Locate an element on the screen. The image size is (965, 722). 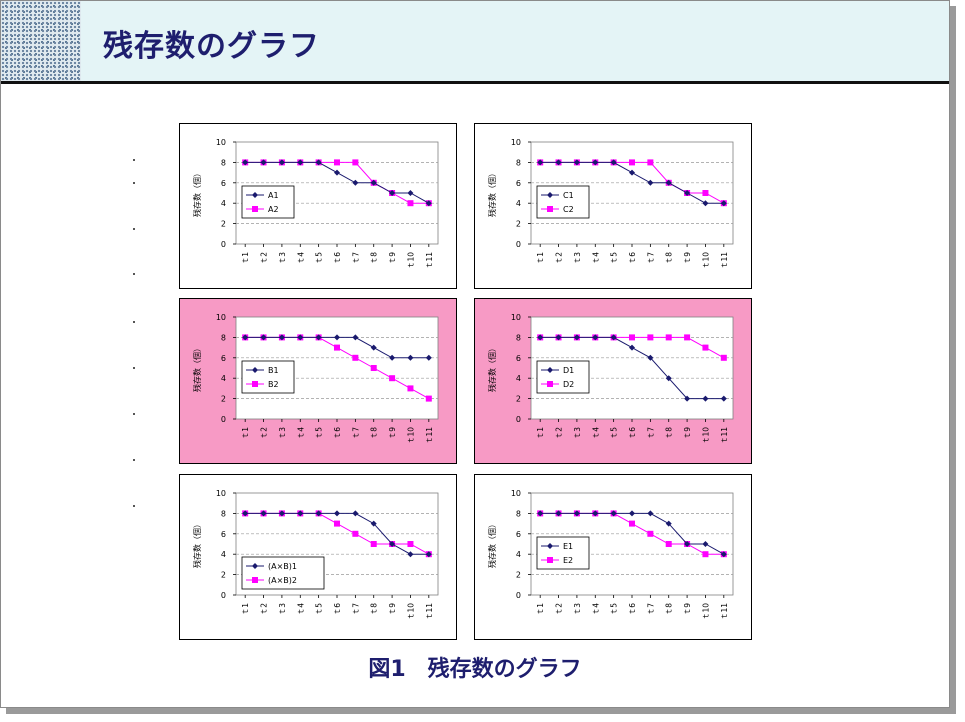
legend: (A×B)1 (A×B)2 is located at coordinates (283, 573).